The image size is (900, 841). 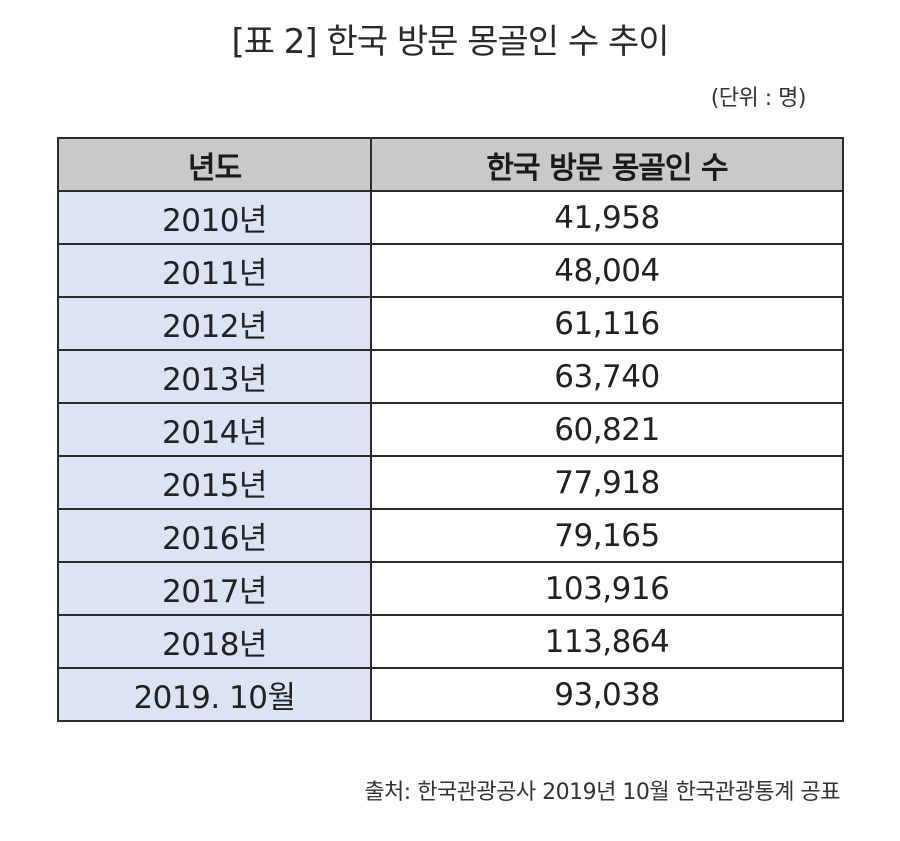 What do you see at coordinates (214, 323) in the screenshot?
I see `year-cell: 2012년` at bounding box center [214, 323].